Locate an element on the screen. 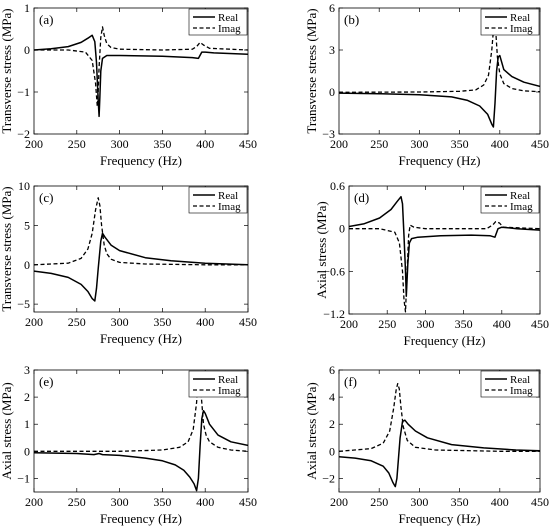  panel-label: (b) is located at coordinates (351, 19).